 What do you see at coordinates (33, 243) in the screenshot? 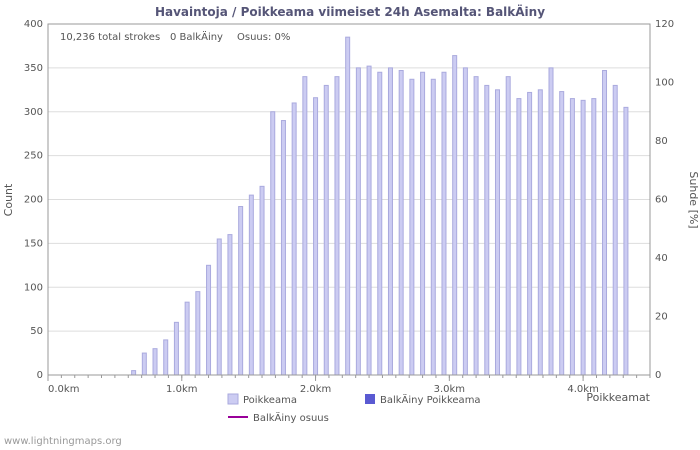
I see `y-tick-label: 150` at bounding box center [33, 243].